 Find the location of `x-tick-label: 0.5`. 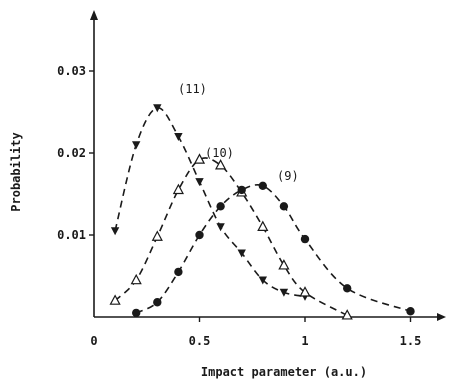

x-tick-label: 0.5 is located at coordinates (200, 341).